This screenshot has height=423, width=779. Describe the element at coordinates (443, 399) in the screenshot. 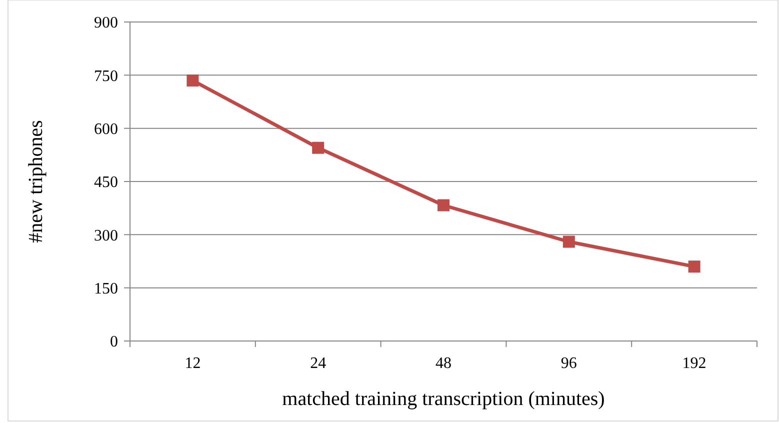

I see `x-axis-title: matched training transcription (minutes)` at that location.